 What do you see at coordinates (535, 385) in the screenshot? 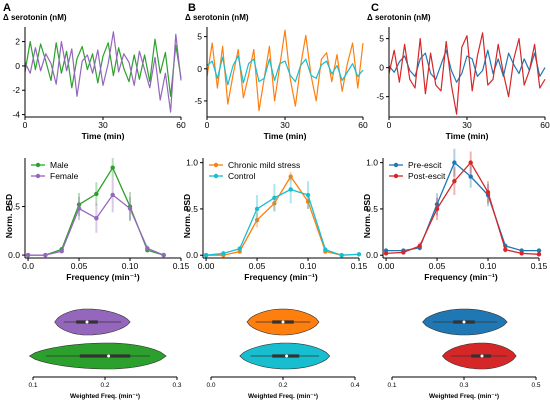
I see `x-tick-label: 0.5` at bounding box center [535, 385].